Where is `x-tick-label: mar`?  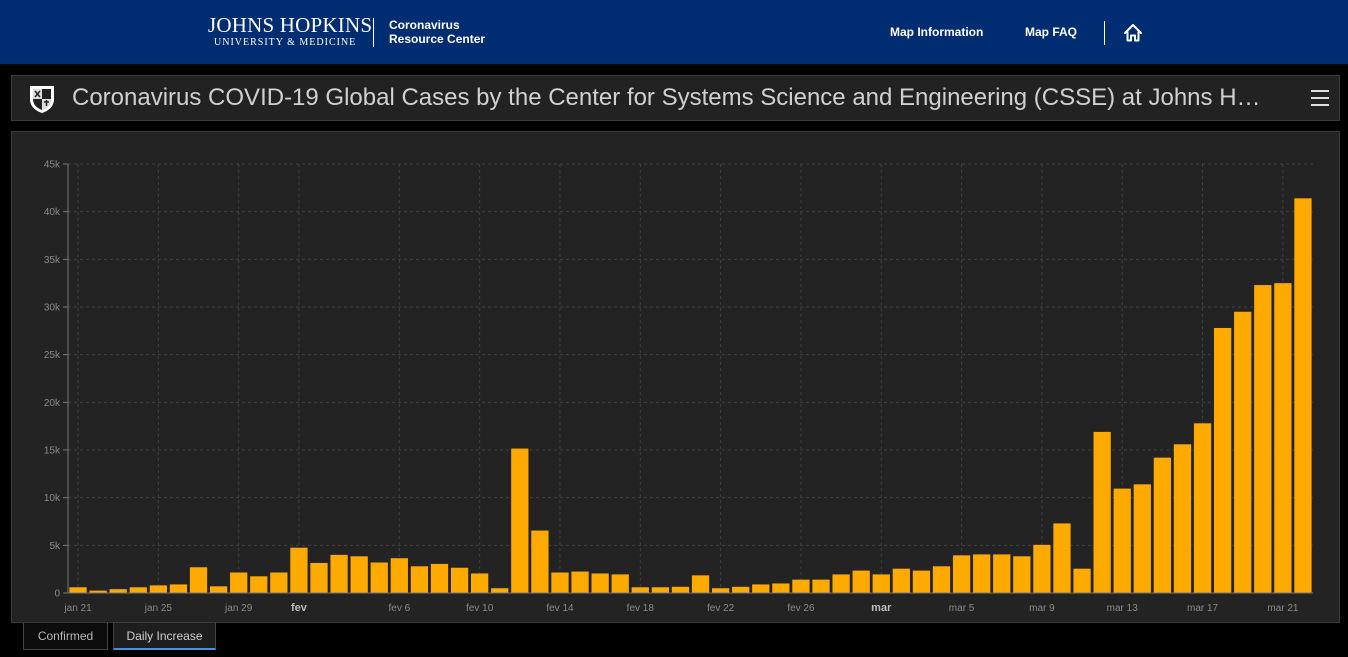 x-tick-label: mar is located at coordinates (881, 608).